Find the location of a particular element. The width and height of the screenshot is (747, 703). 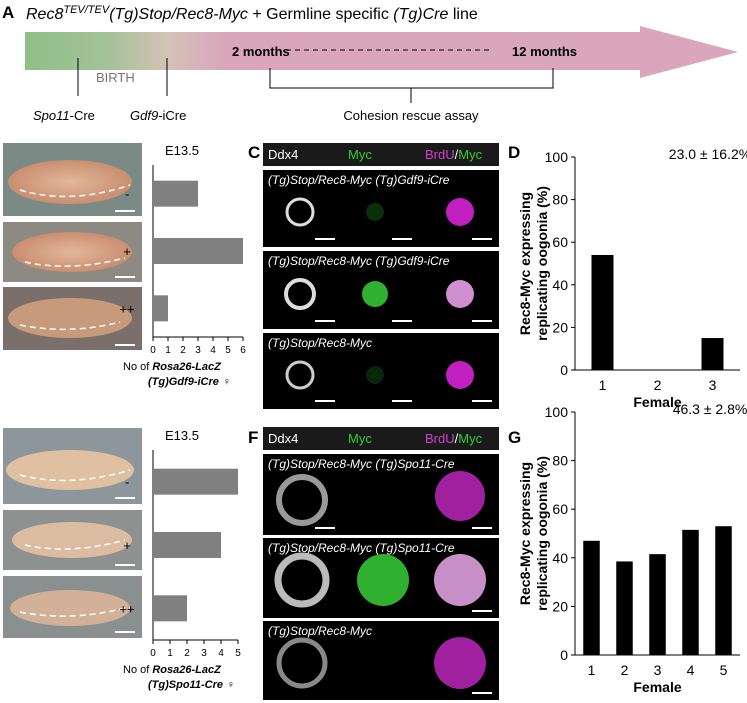

gdf9-label: Gdf9-iCre is located at coordinates (158, 115).